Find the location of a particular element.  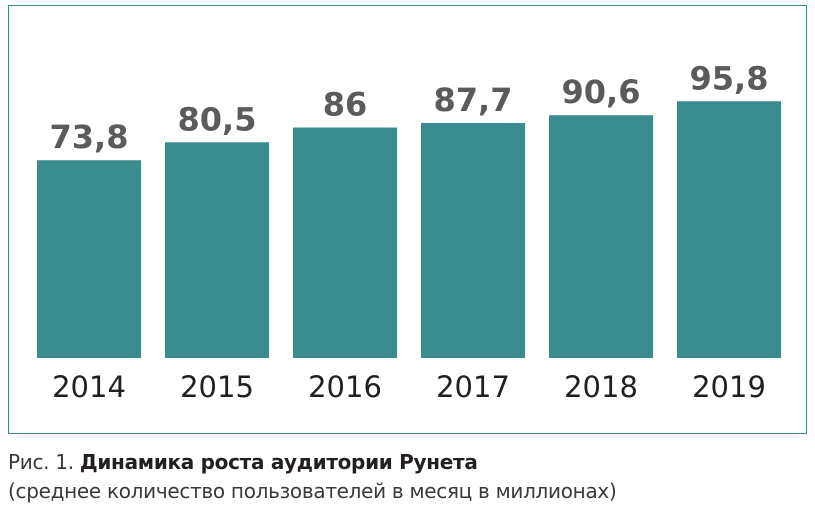

caption-line-1: Рис. 1. Динамика роста аудитории Рунета is located at coordinates (408, 462).